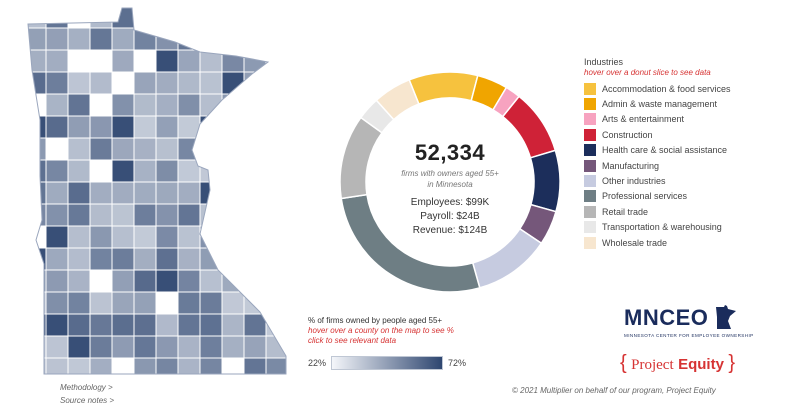  Describe the element at coordinates (684, 119) in the screenshot. I see `legend-item: Arts & entertainment` at that location.